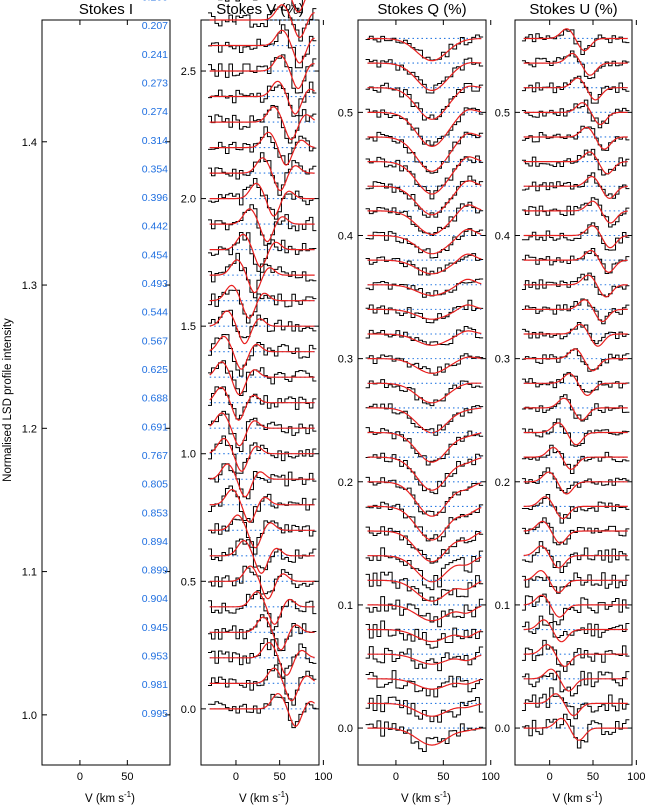 Image resolution: width=646 pixels, height=810 pixels. What do you see at coordinates (106, 9) in the screenshot?
I see `panel-title: Stokes I` at bounding box center [106, 9].